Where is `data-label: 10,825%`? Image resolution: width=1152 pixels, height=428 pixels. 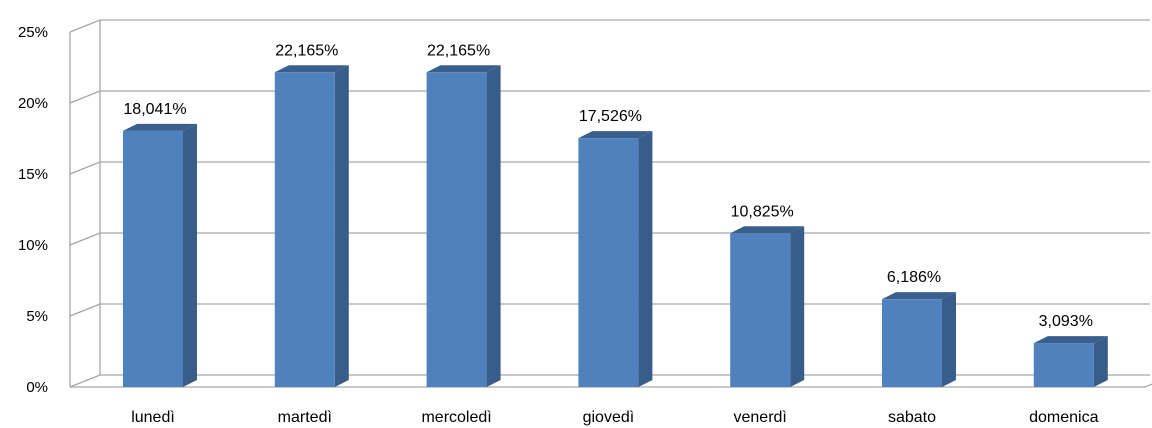 data-label: 10,825% is located at coordinates (762, 211).